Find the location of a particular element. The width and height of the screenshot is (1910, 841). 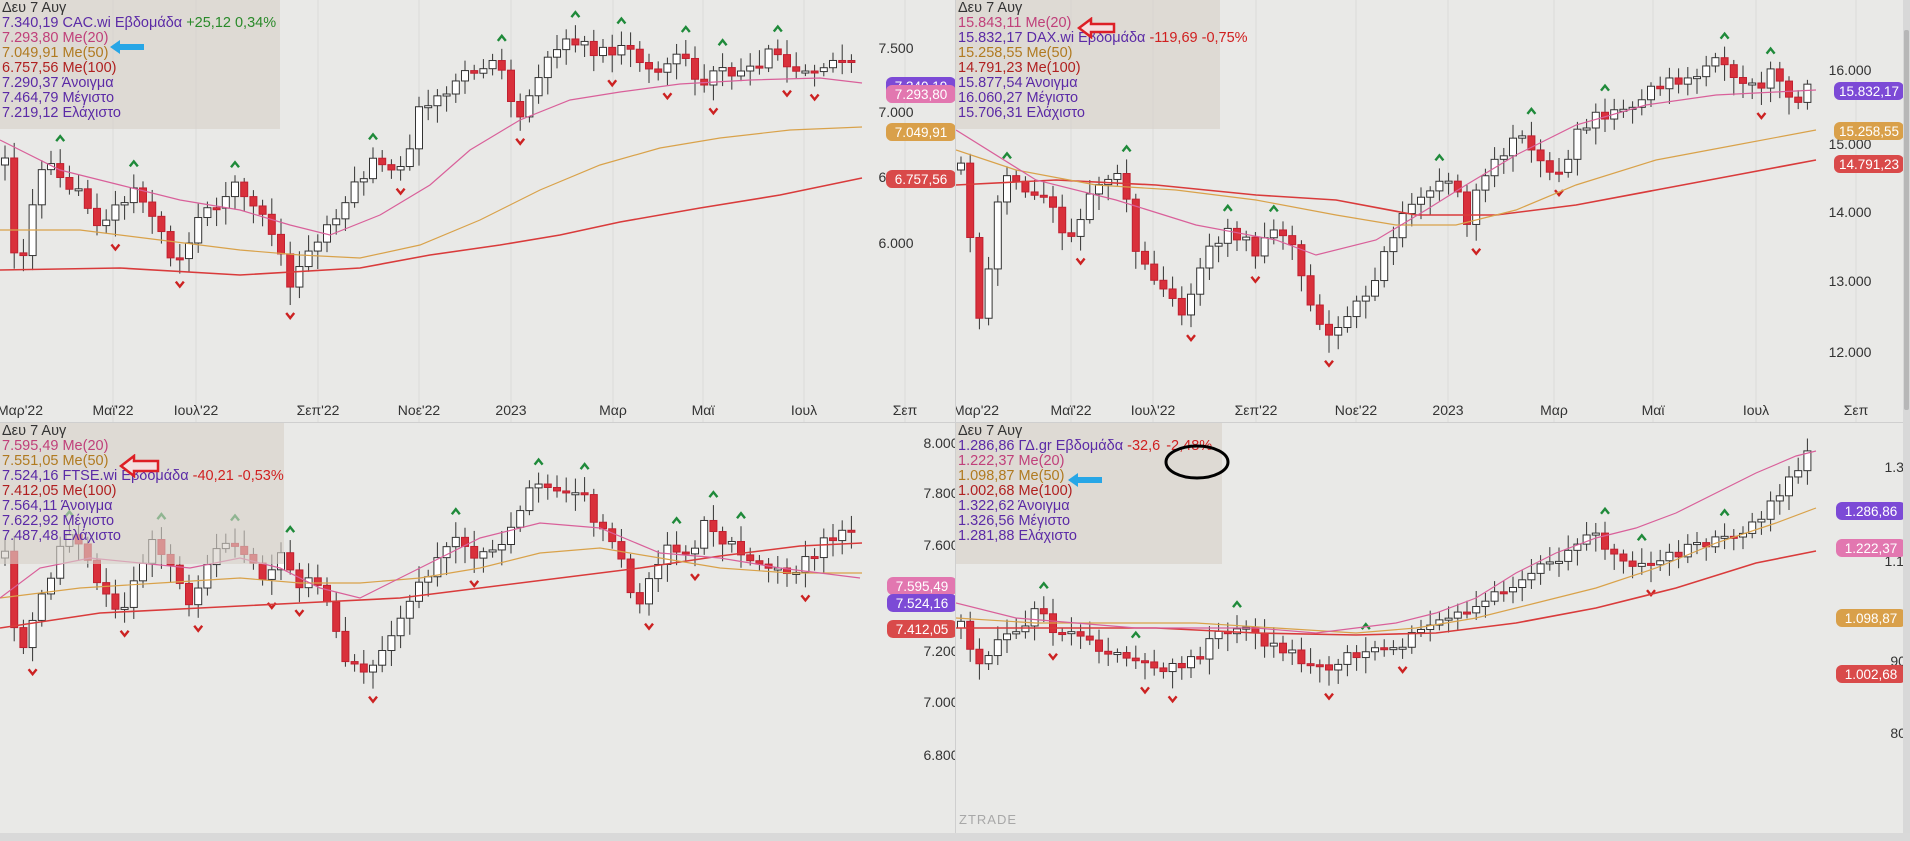

cac-legend-label: 7.464,79 Μέγιστο is located at coordinates (58, 98).